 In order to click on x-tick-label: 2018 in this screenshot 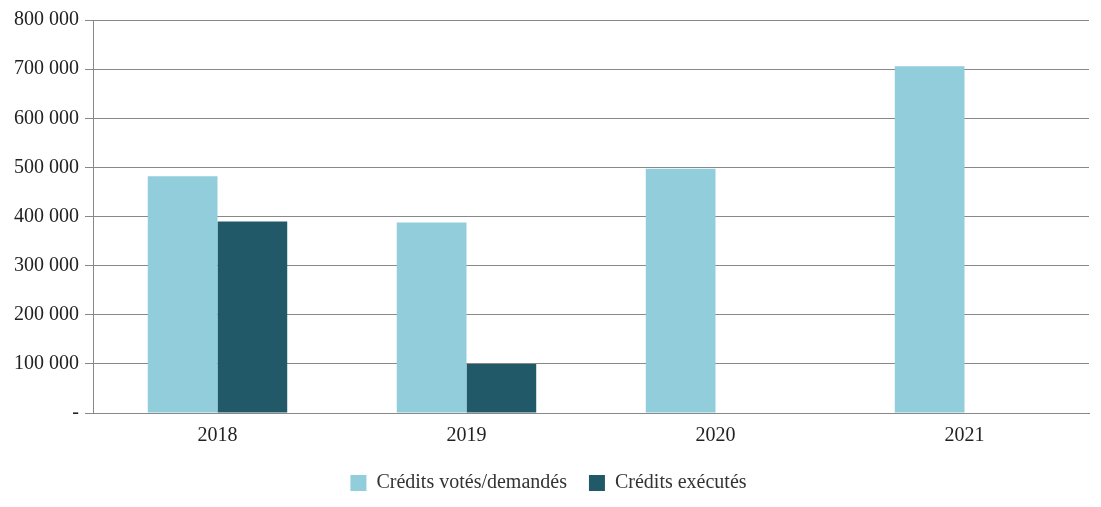, I will do `click(217, 434)`.